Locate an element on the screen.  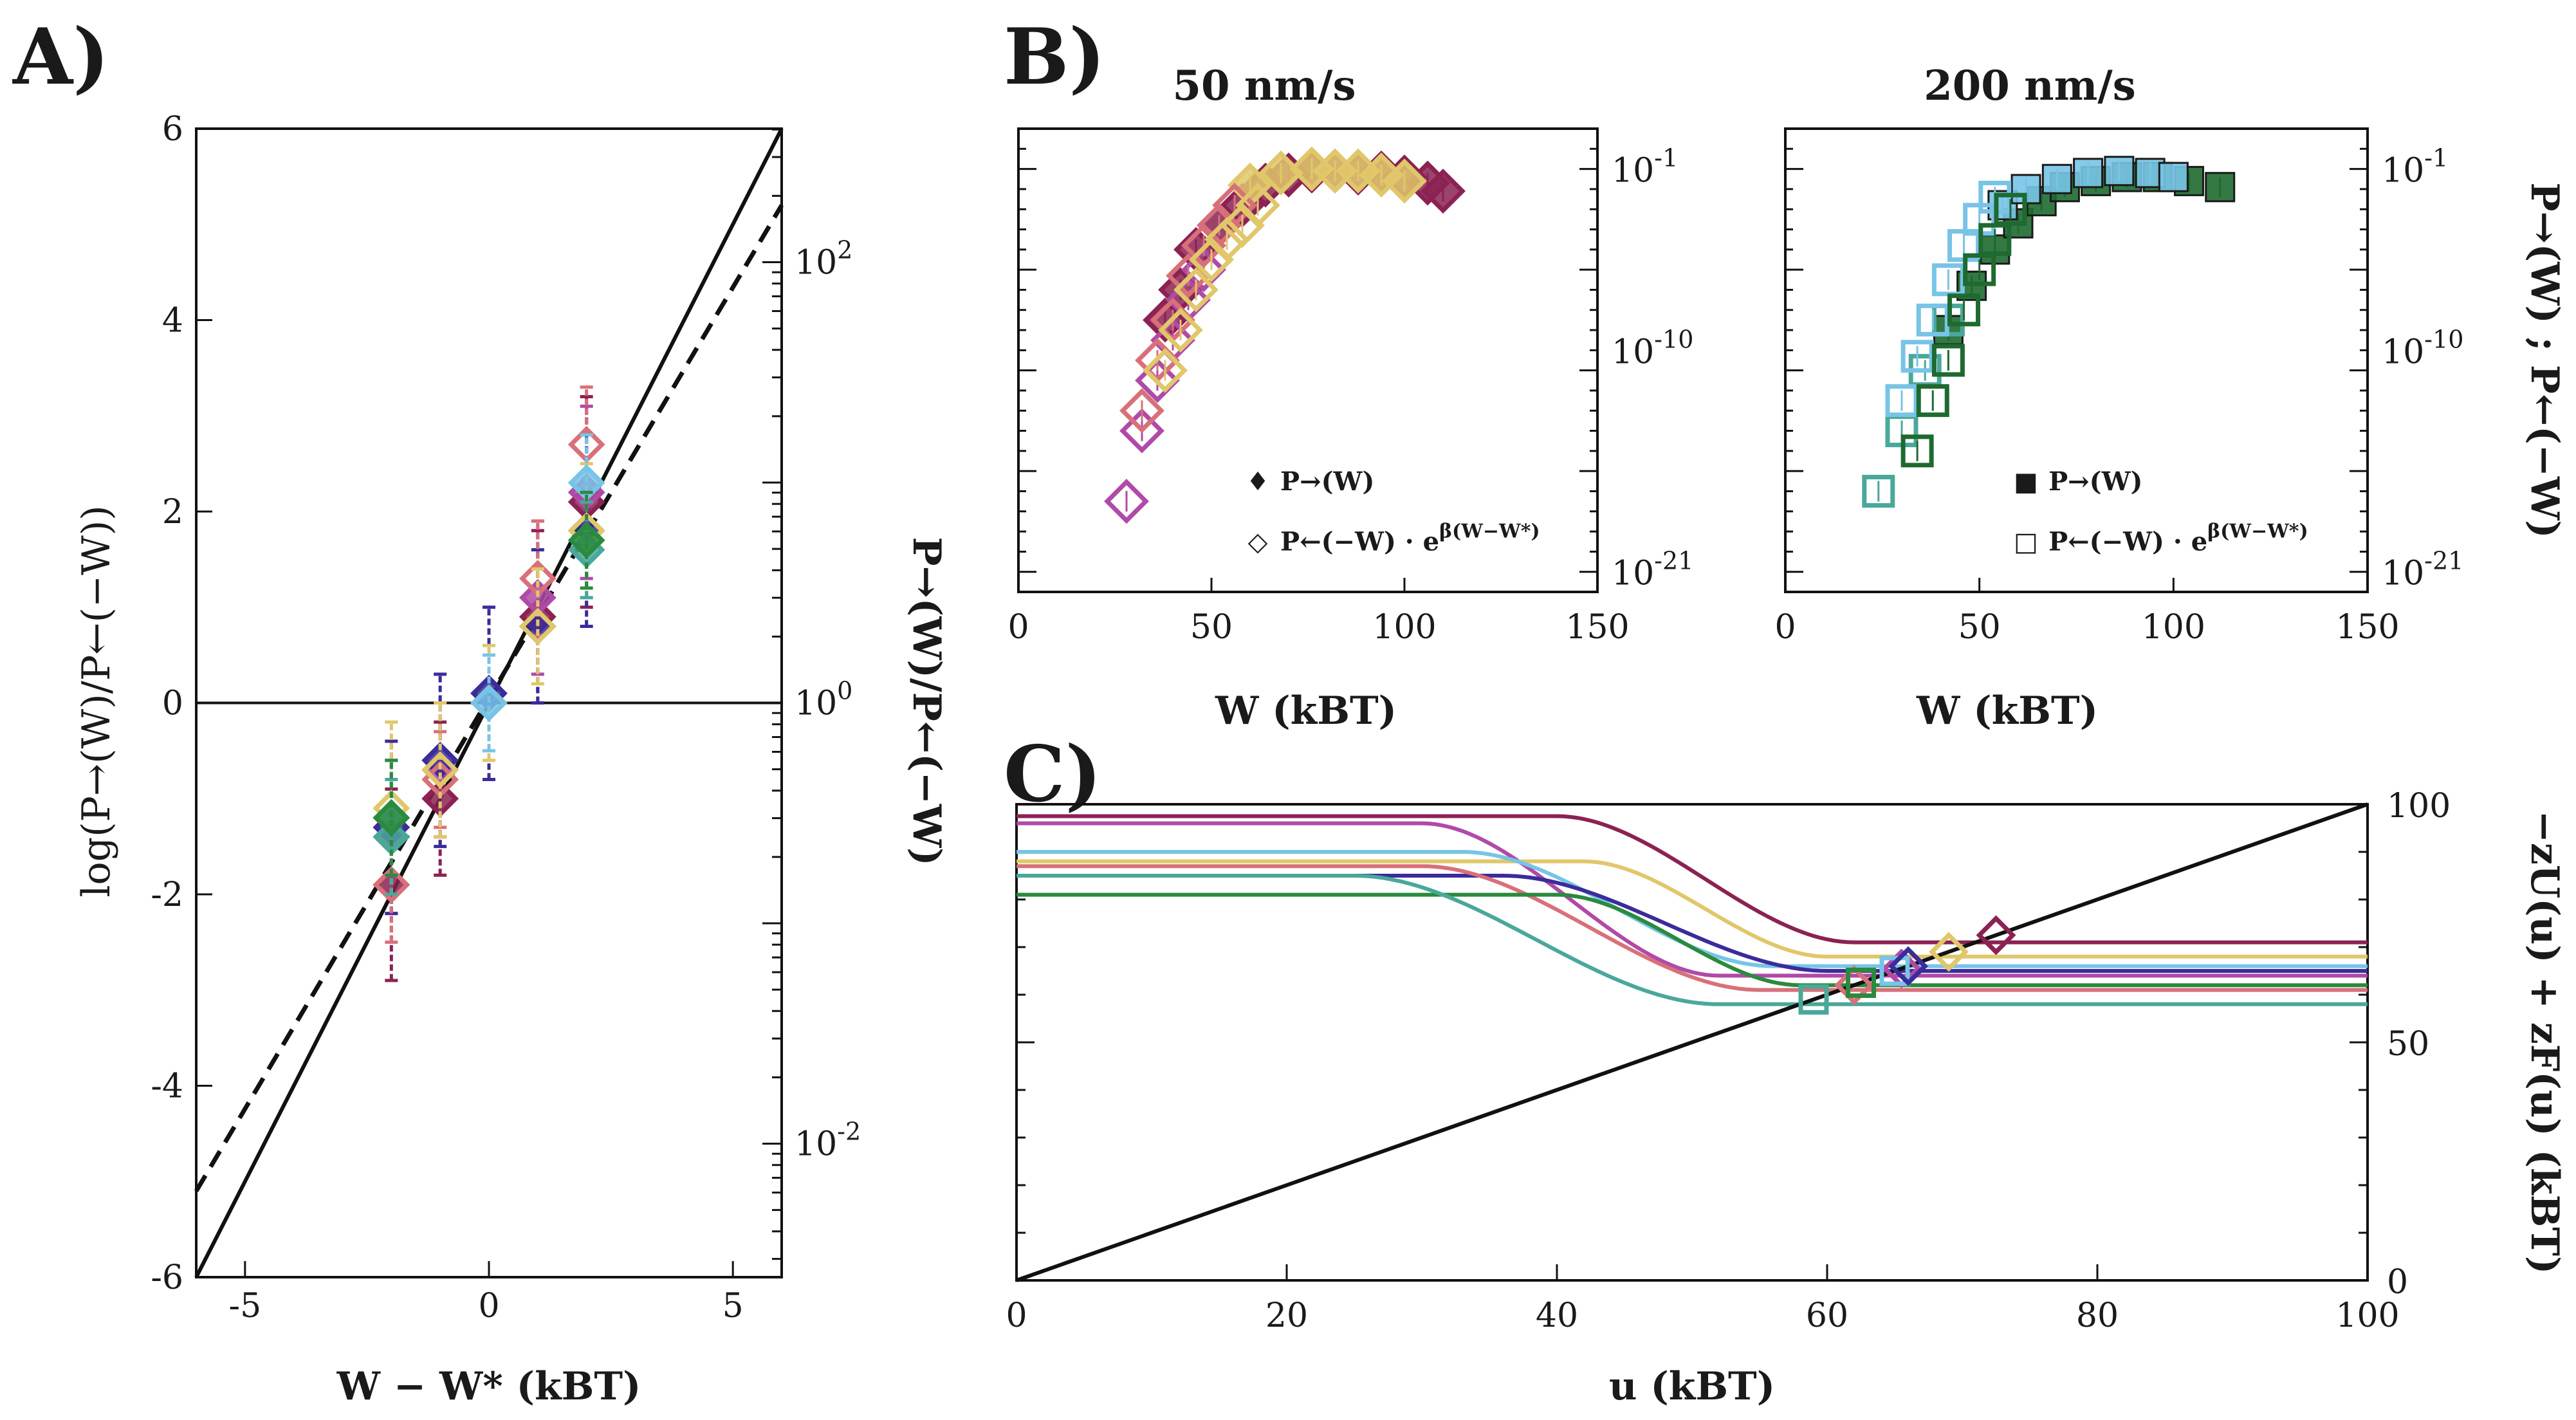
panel-a-ytick-label: 2 is located at coordinates (172, 512).